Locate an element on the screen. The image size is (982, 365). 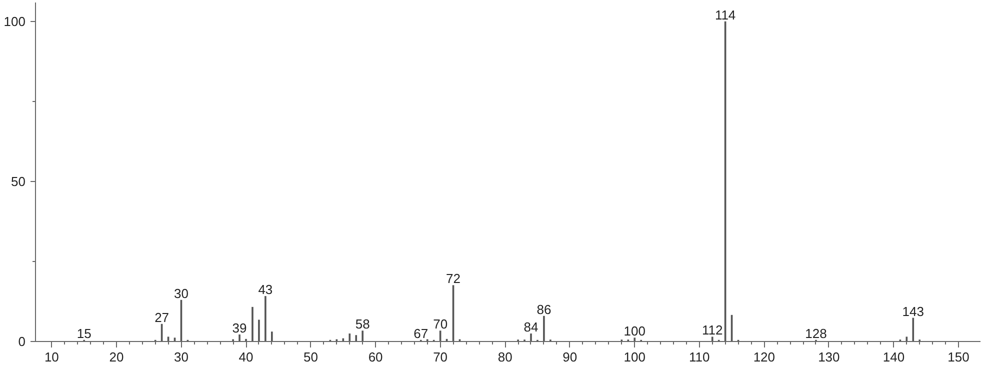
annotation: 100 is located at coordinates (635, 331).